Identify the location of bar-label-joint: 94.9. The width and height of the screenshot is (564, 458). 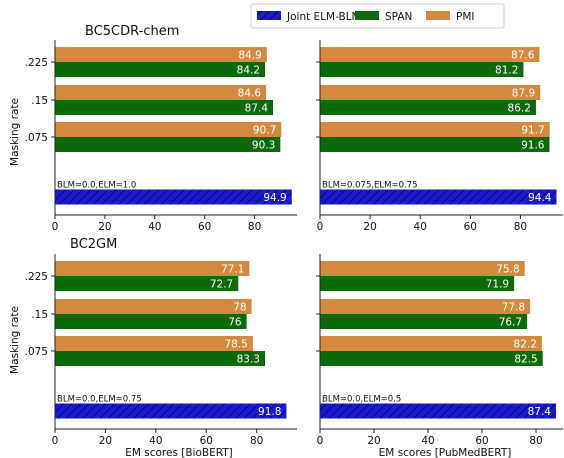
(274, 198).